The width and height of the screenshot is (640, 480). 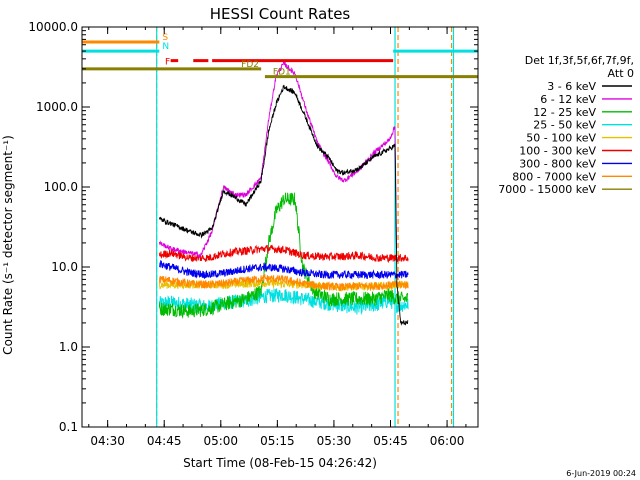 I want to click on x-tick-label: 04:45, so click(x=164, y=441).